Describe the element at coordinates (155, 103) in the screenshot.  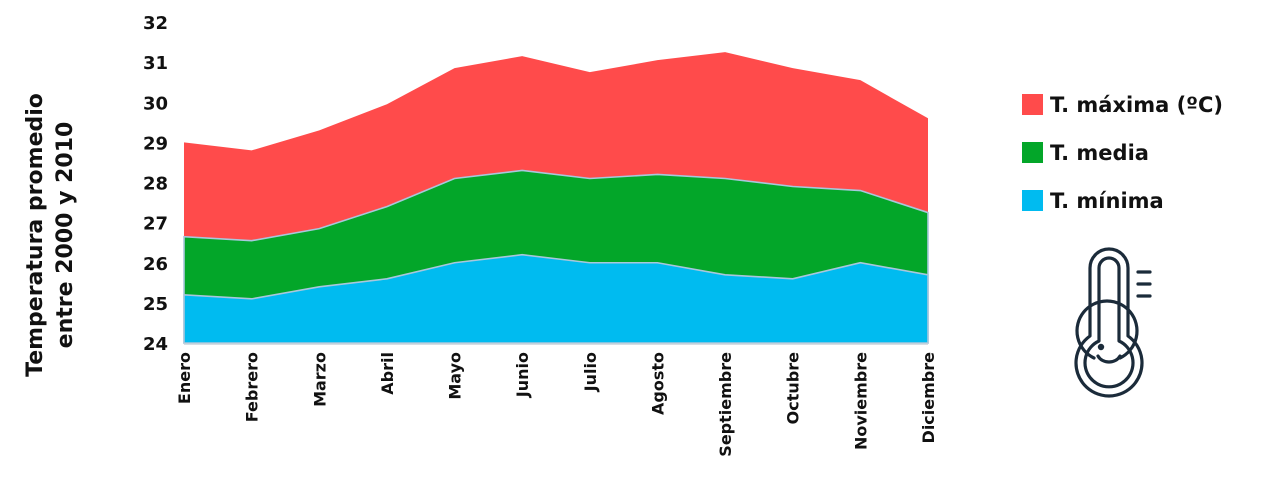
I see `y-tick-label: 30` at that location.